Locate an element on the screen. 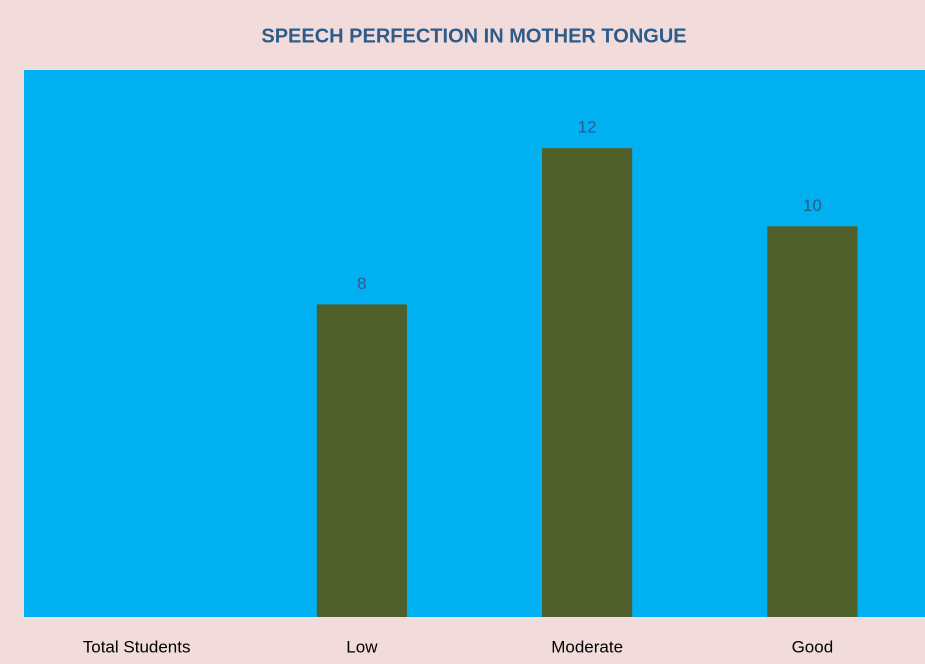 The height and width of the screenshot is (664, 925). x-tick-label: Total Students is located at coordinates (137, 646).